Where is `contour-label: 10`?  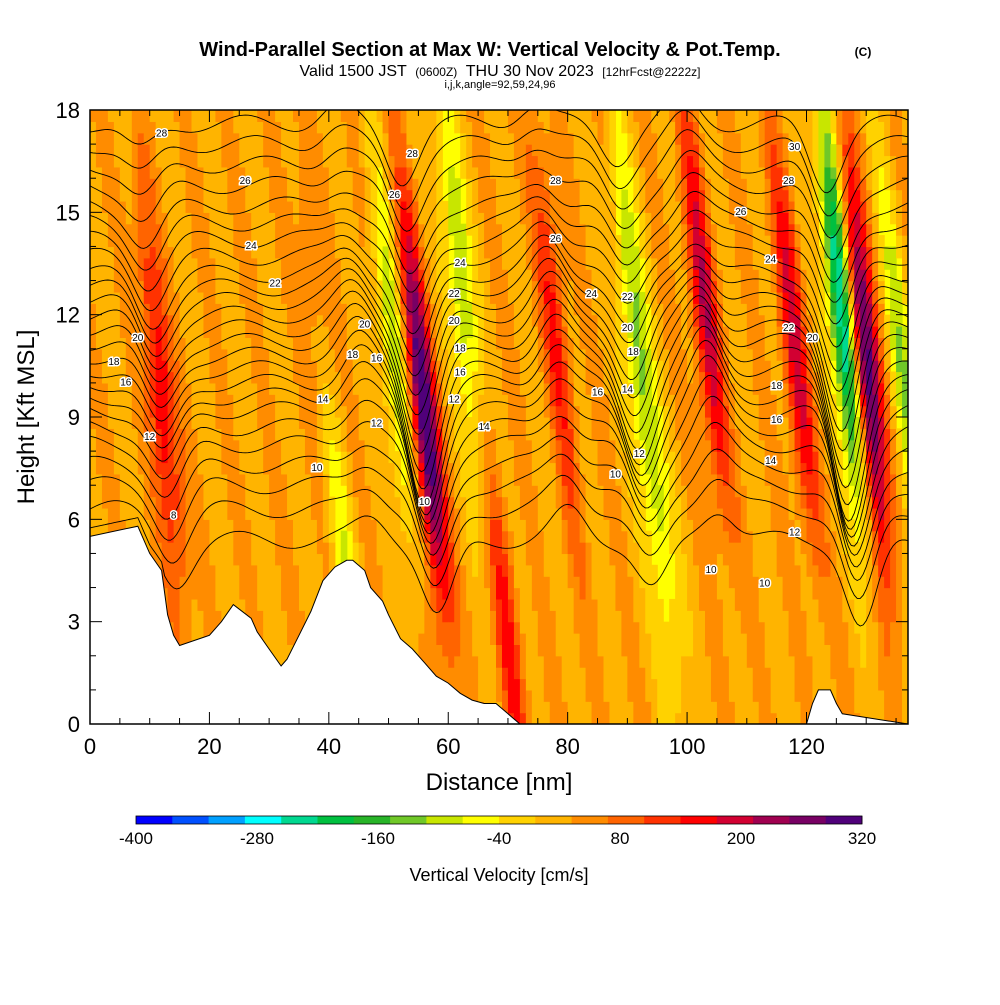
contour-label: 10 is located at coordinates (765, 584).